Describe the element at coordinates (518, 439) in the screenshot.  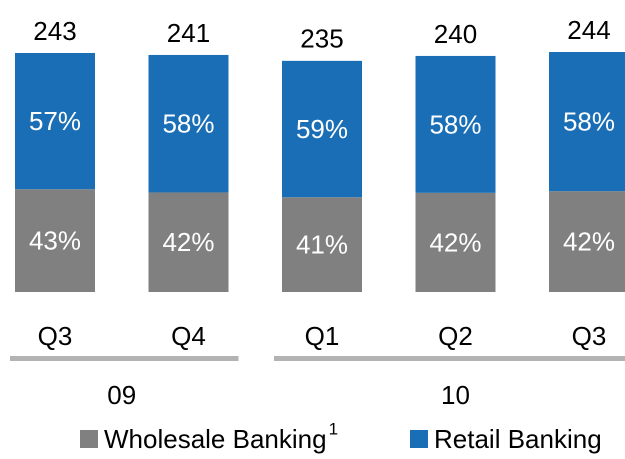
I see `legend-label: Retail Banking` at that location.